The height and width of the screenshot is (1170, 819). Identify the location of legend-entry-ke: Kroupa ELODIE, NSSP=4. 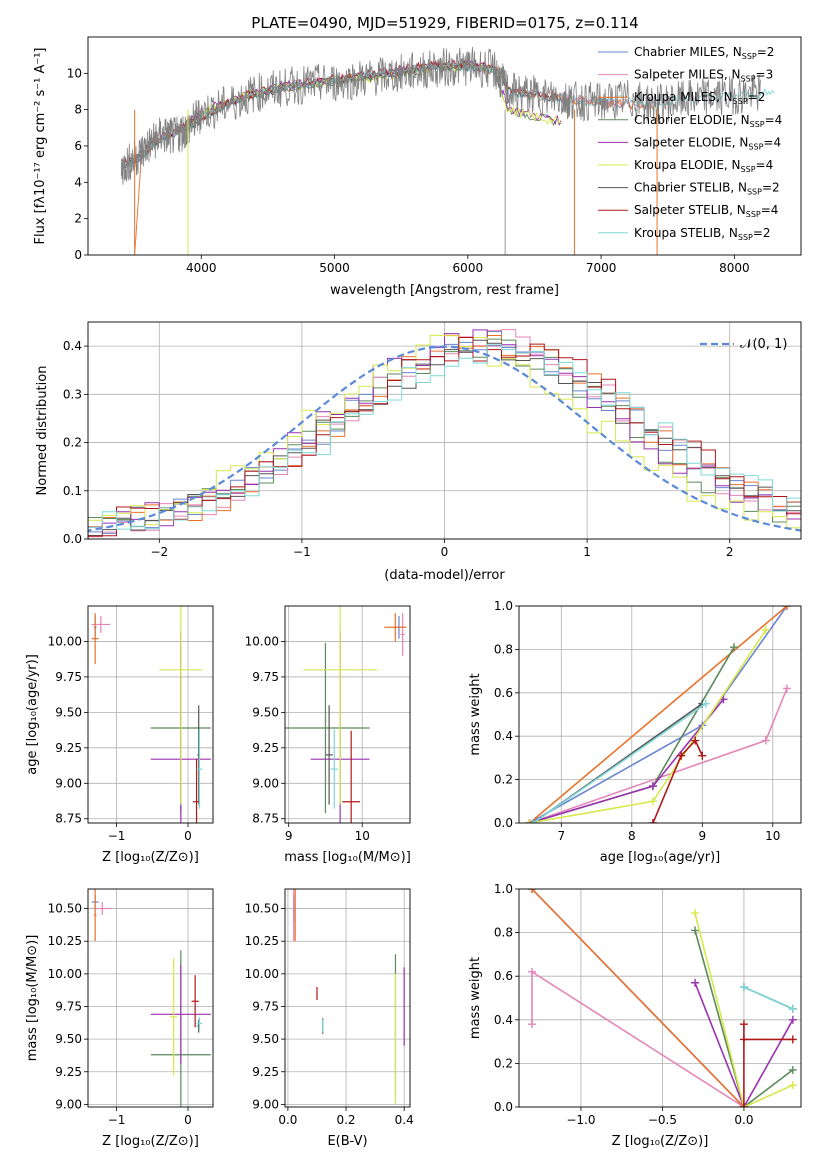
(703, 166).